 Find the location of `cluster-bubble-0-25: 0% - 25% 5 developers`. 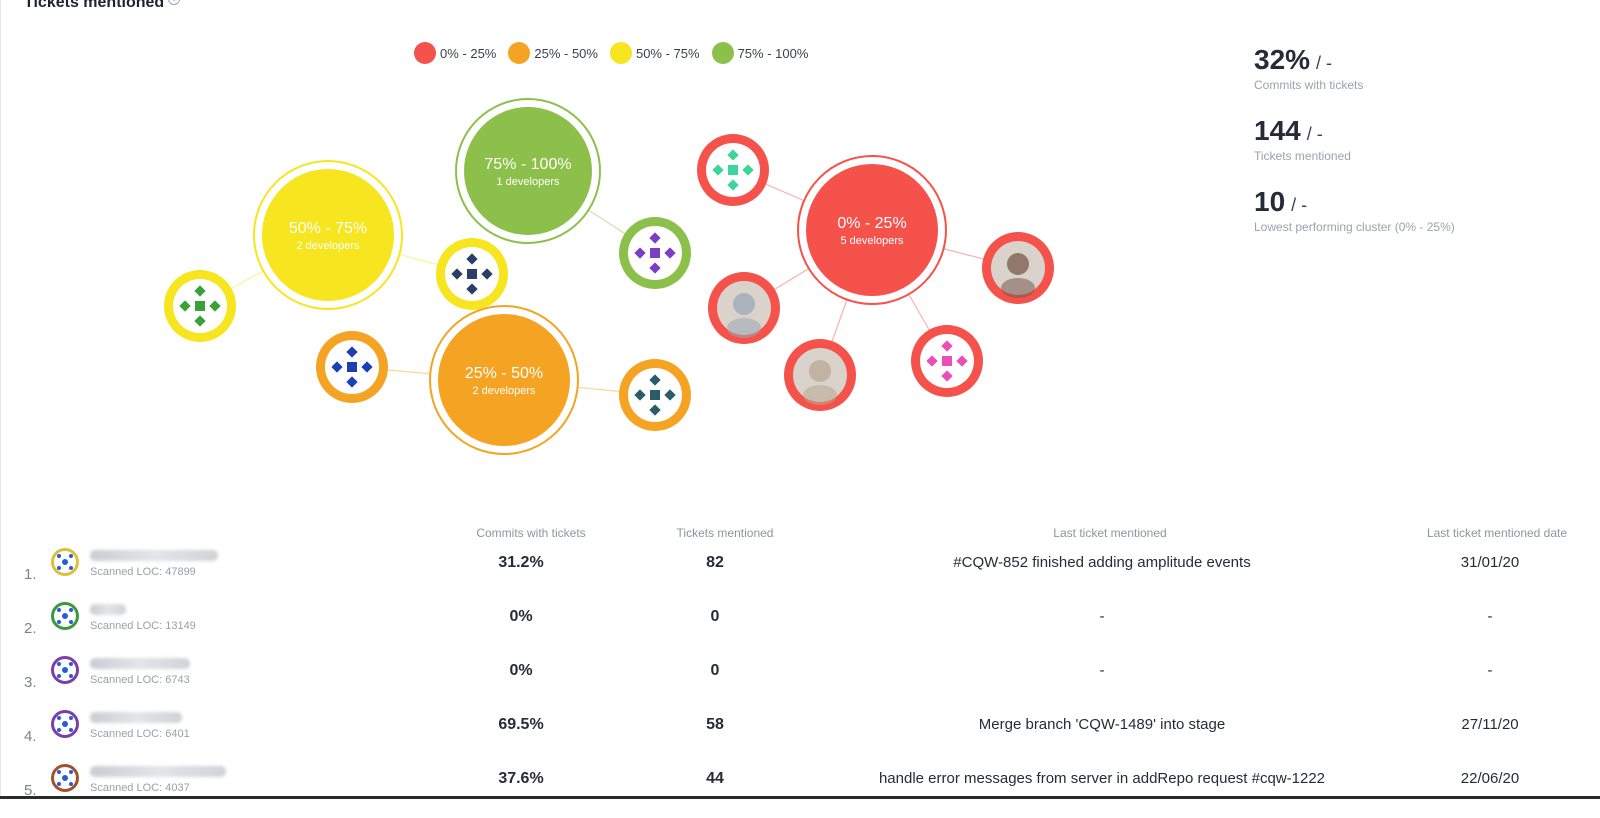

cluster-bubble-0-25: 0% - 25% 5 developers is located at coordinates (872, 230).